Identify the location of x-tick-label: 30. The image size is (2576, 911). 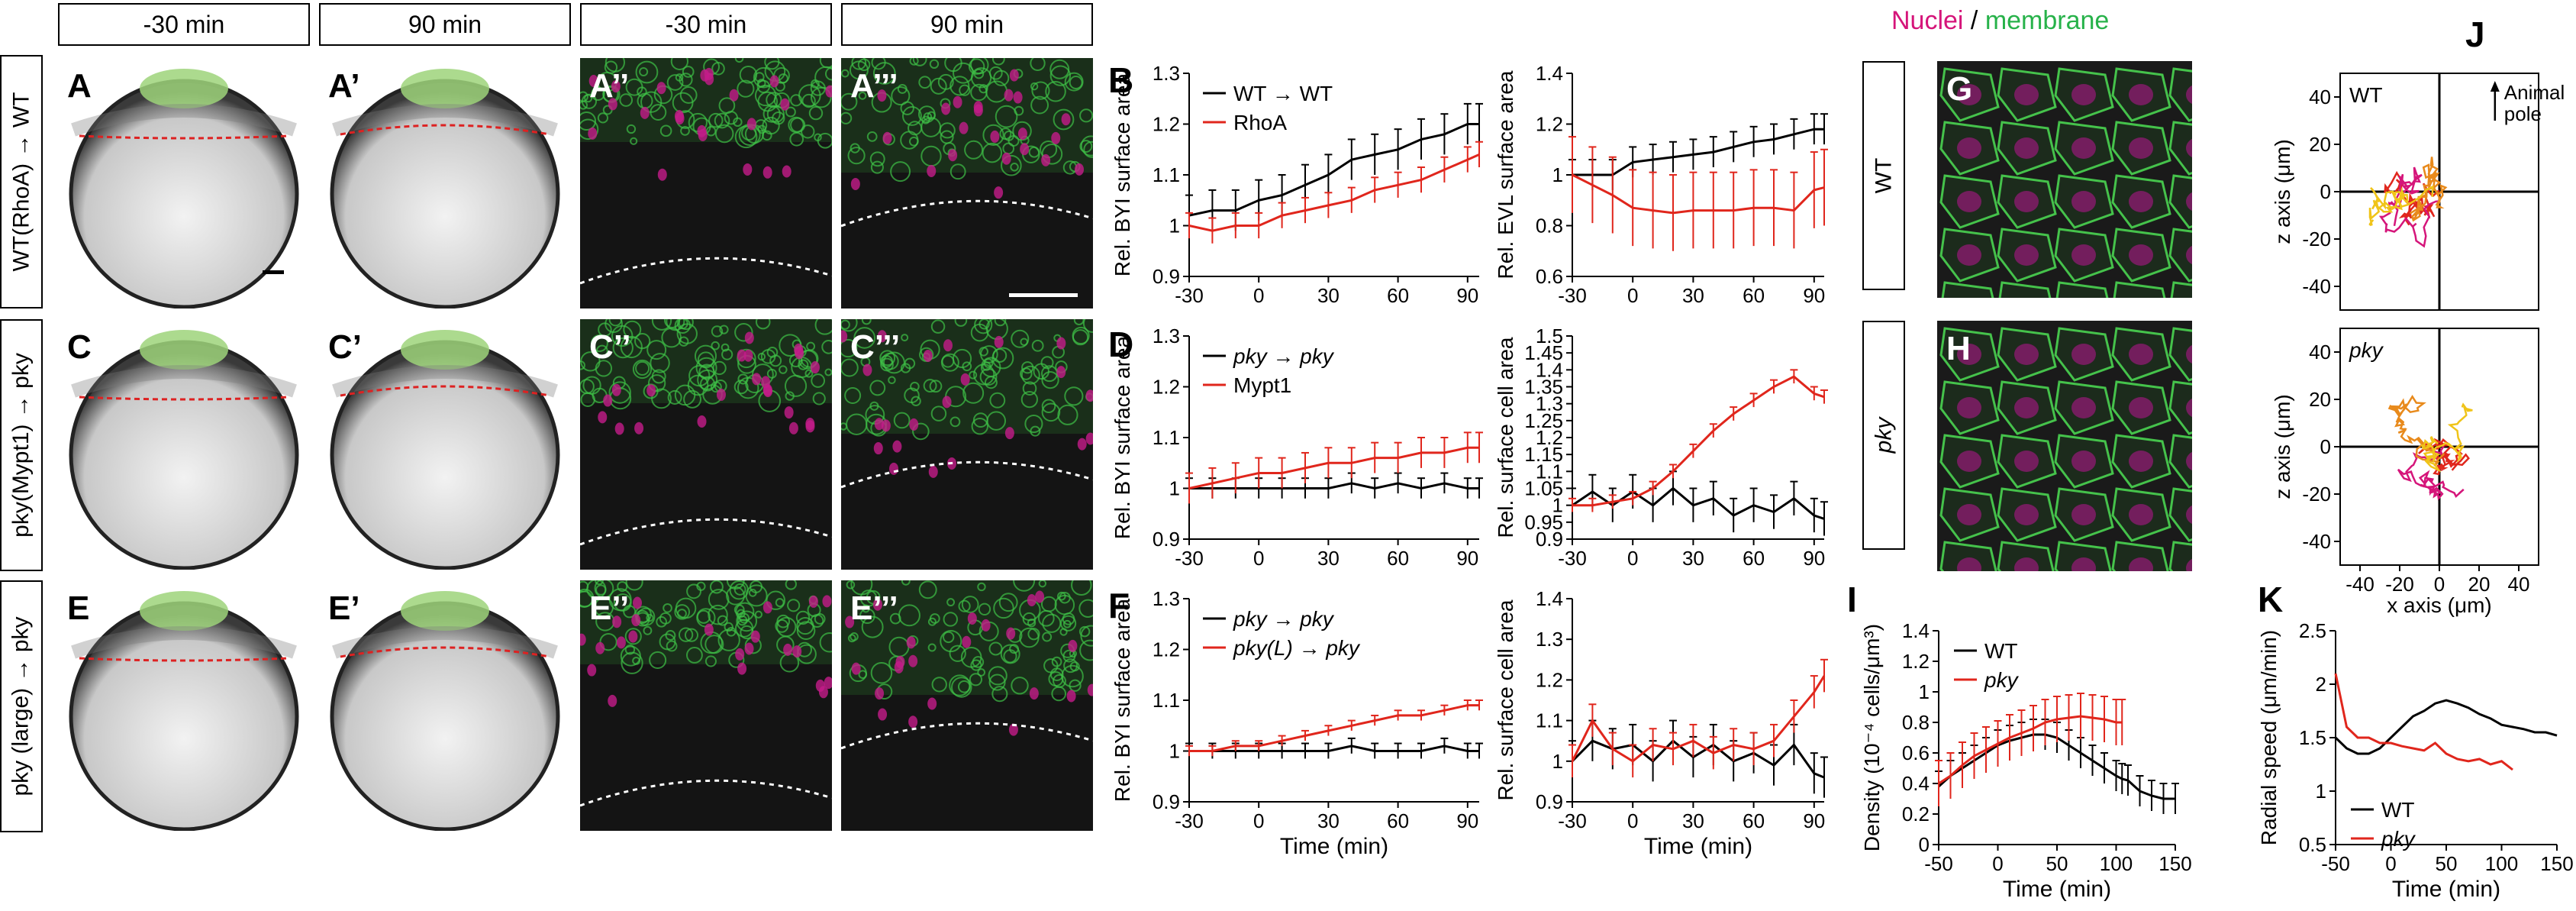
(1693, 295).